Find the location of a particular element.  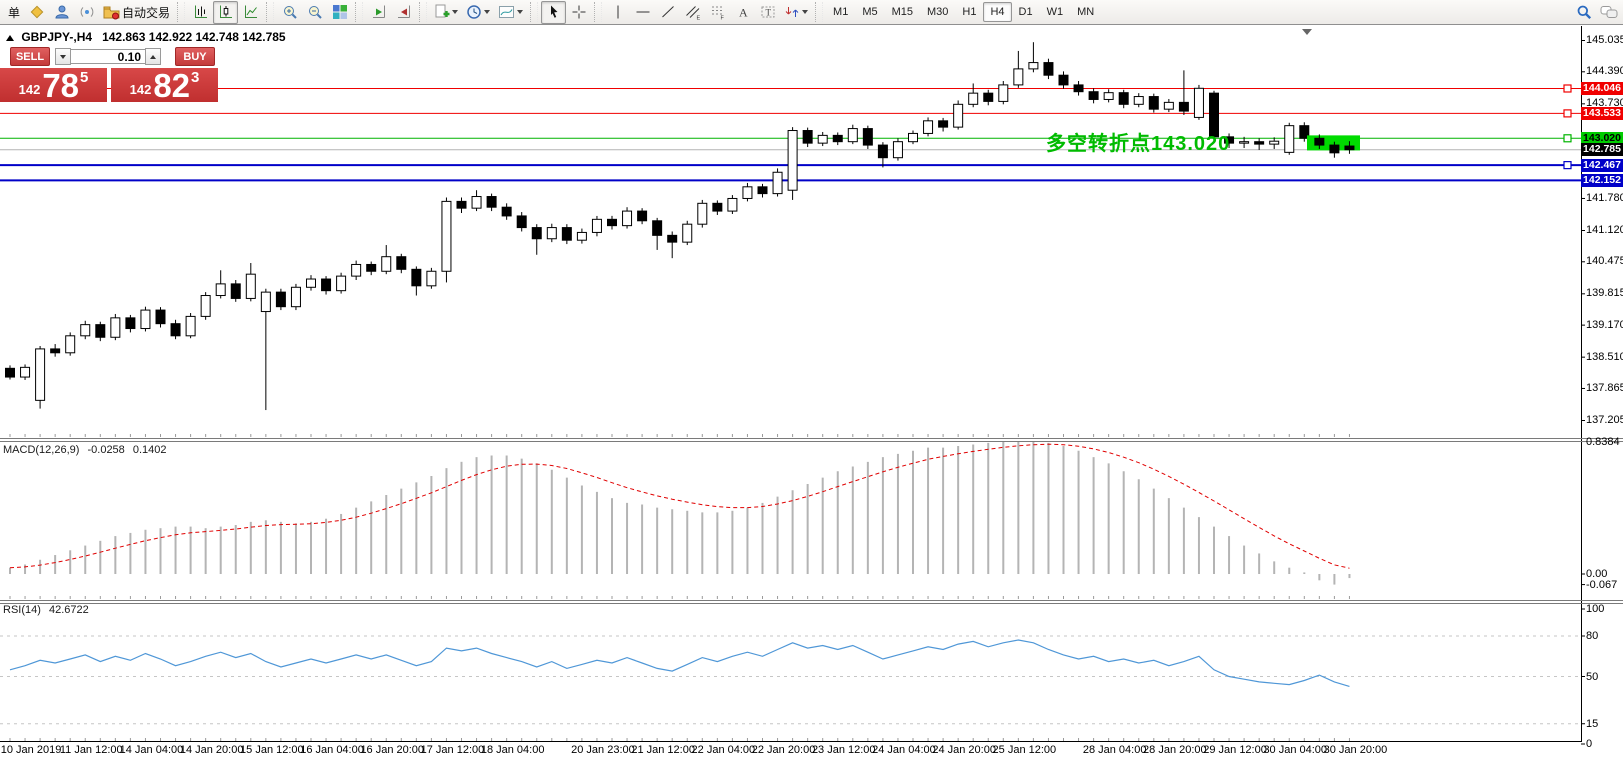

signals-icon is located at coordinates (86, 12).